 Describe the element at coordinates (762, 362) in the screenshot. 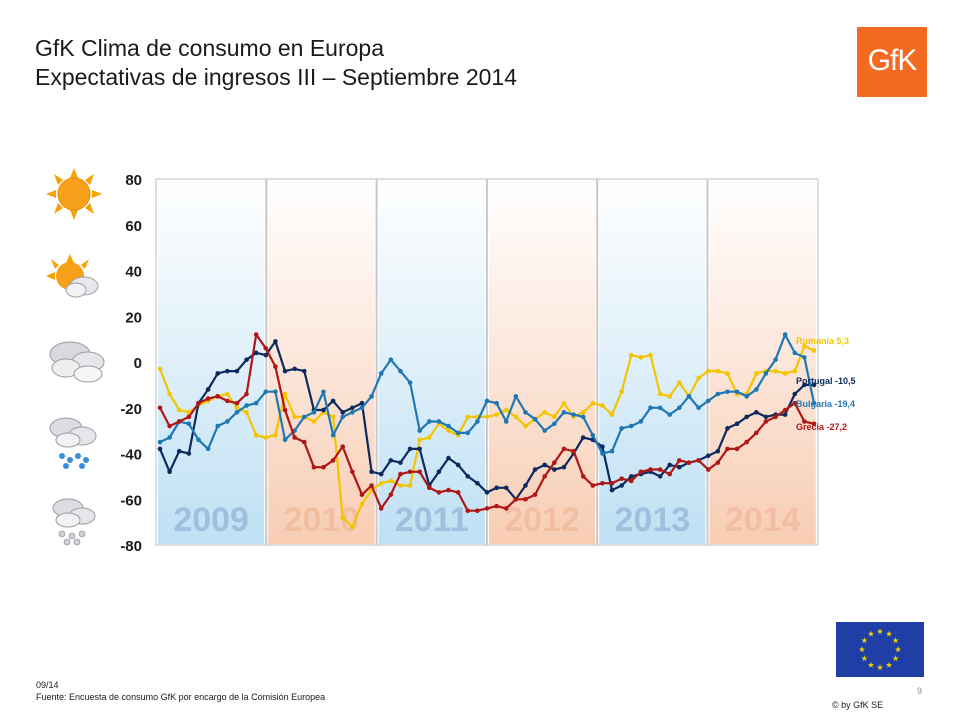

I see `year-band` at that location.